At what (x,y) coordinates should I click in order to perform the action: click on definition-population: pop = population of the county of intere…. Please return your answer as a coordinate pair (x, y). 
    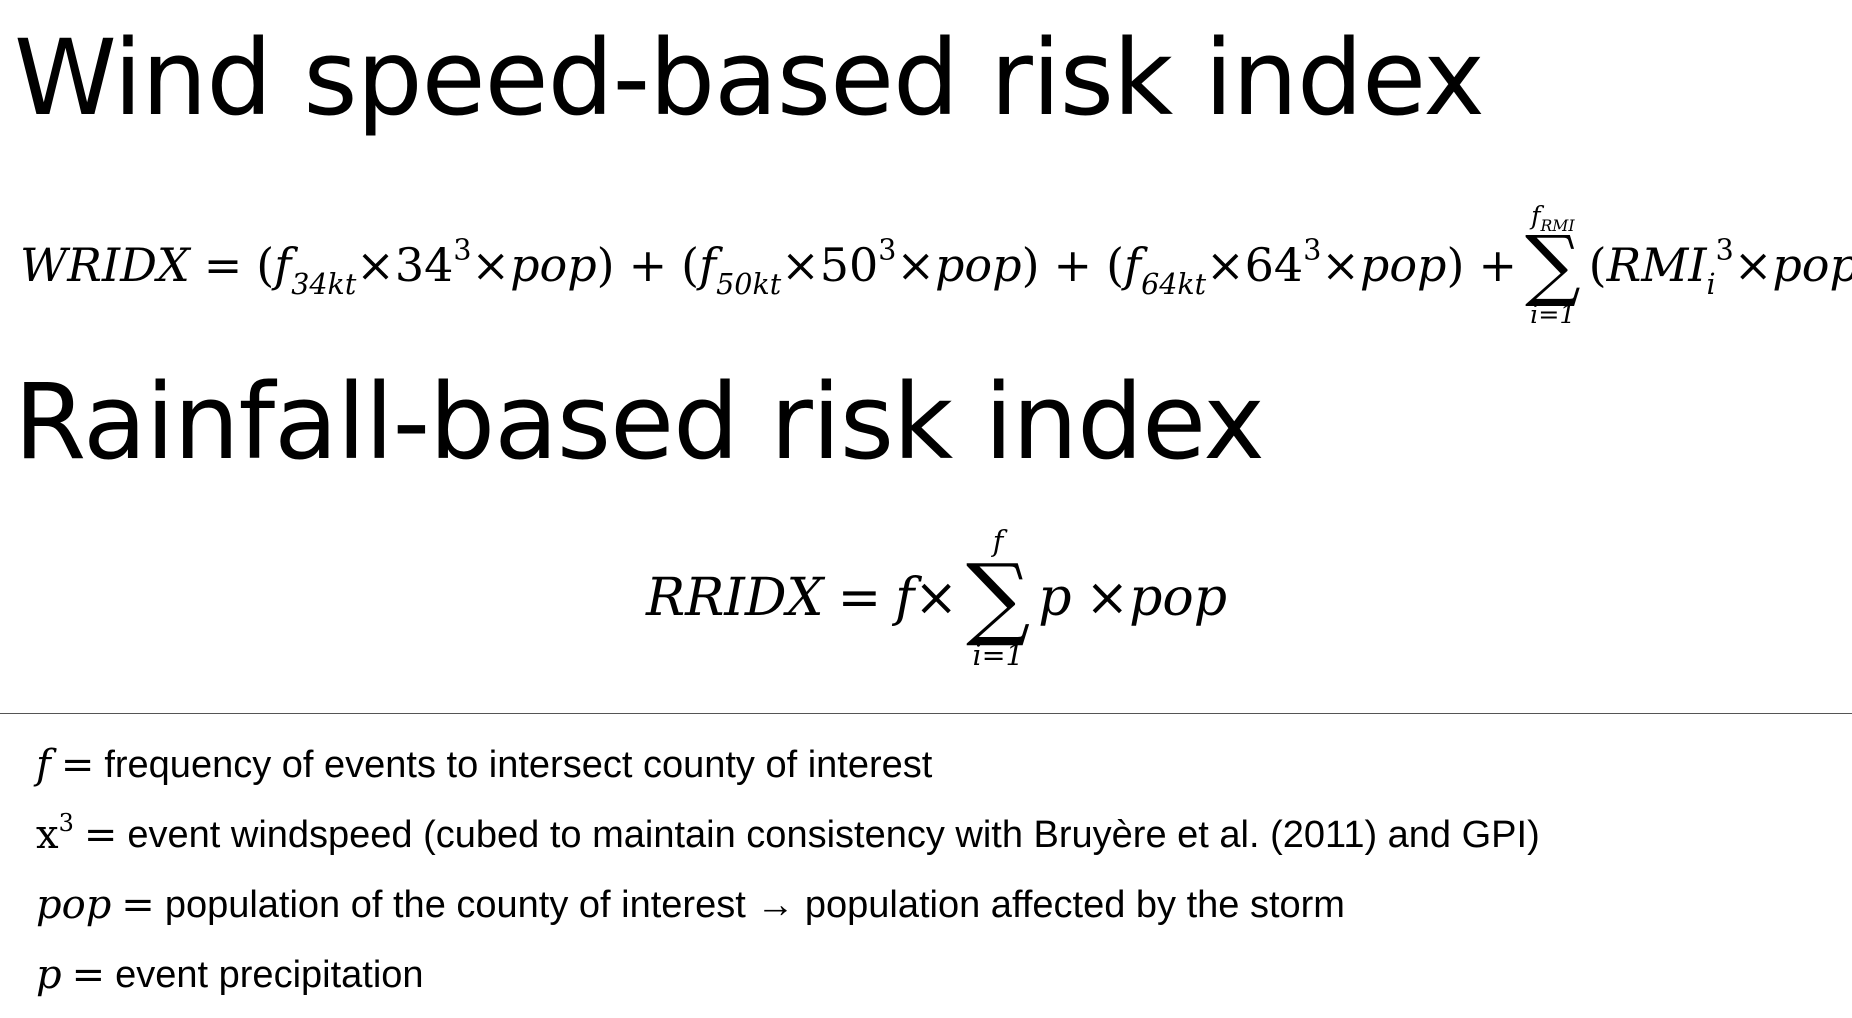
    Looking at the image, I should click on (788, 905).